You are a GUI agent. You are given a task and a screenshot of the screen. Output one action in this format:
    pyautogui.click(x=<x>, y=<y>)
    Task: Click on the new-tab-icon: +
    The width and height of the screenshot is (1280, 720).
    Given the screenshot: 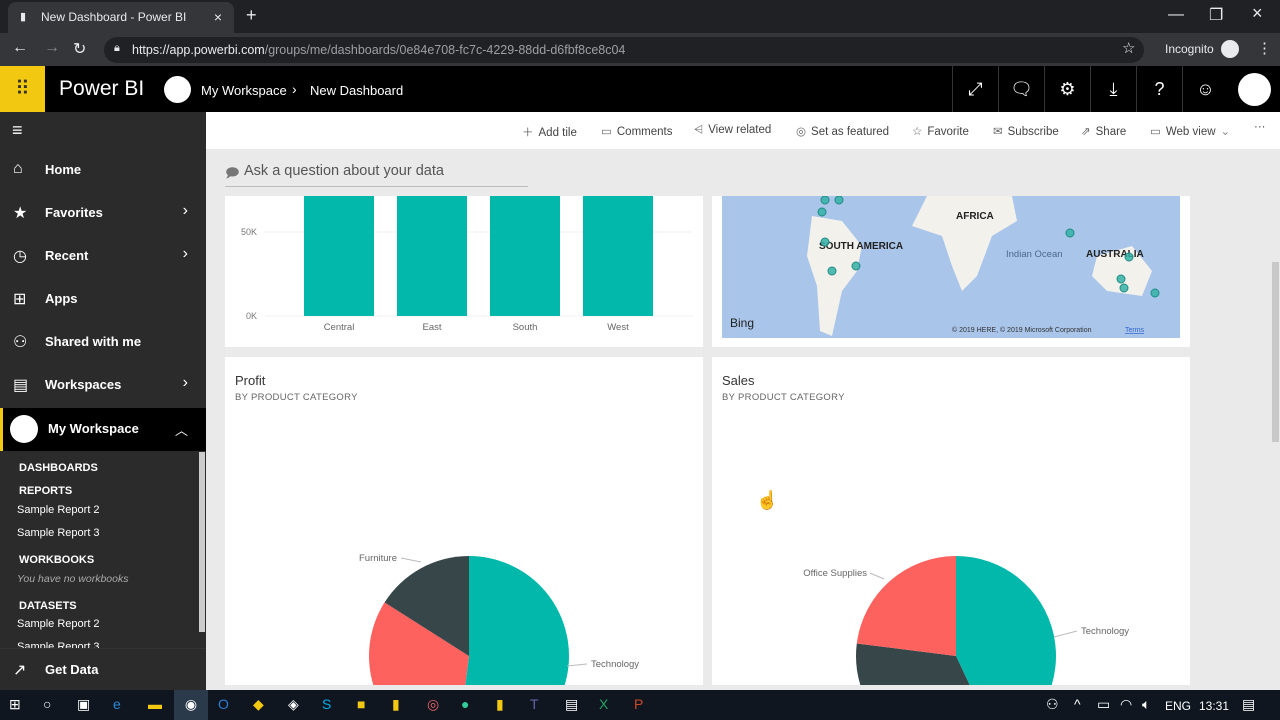 What is the action you would take?
    pyautogui.click(x=251, y=15)
    